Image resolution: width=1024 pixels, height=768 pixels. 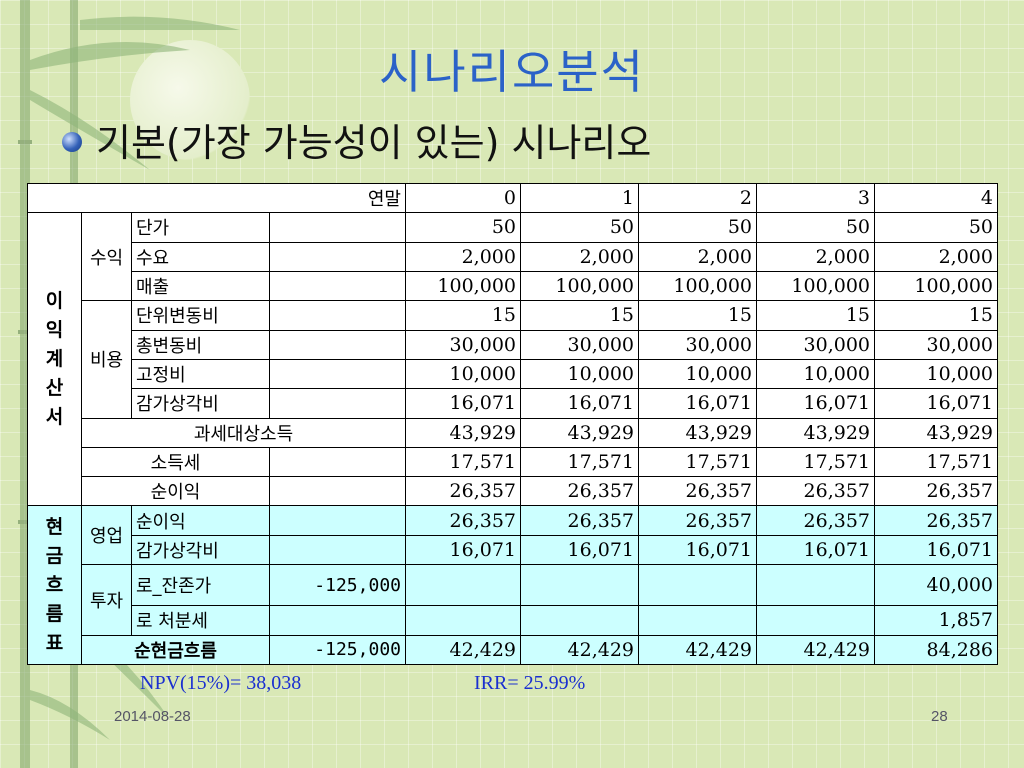 I want to click on row-label-unit-price: 단가, so click(x=200, y=227).